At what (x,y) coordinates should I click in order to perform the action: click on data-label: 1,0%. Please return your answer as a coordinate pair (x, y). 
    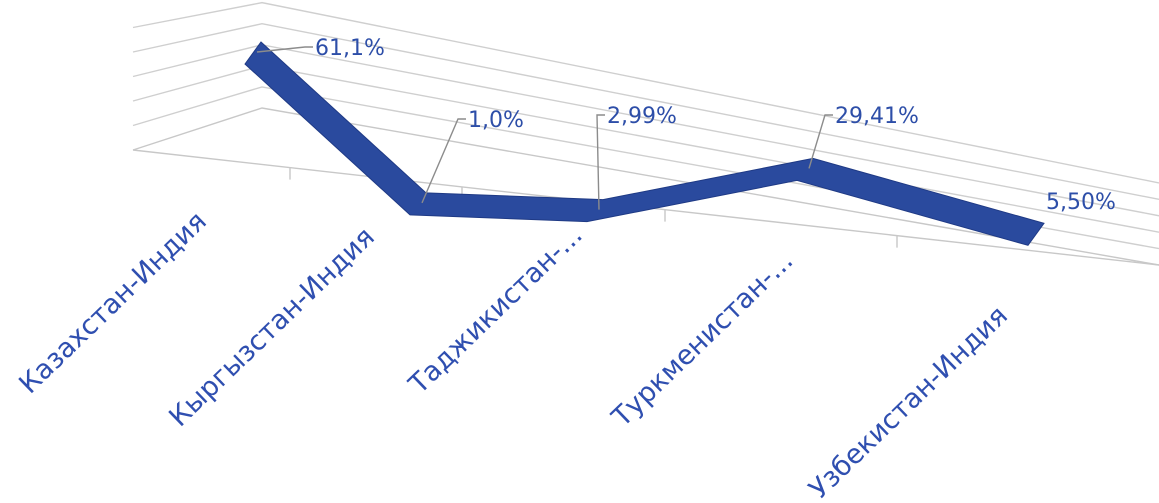
    Looking at the image, I should click on (496, 120).